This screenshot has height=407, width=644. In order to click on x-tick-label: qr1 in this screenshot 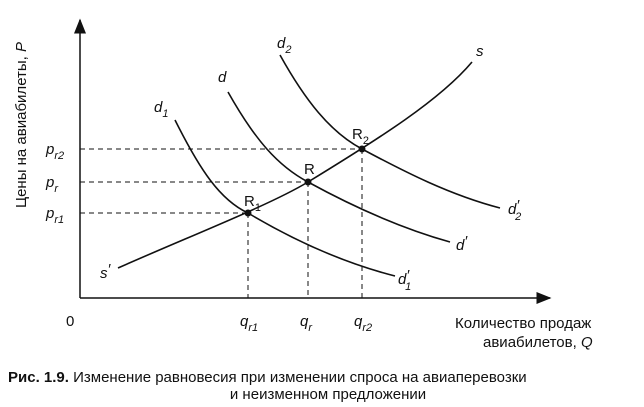, I will do `click(249, 323)`.